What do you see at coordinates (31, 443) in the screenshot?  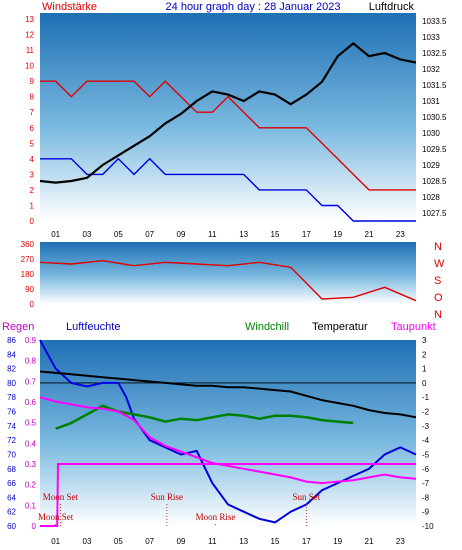 I see `rain-axis-tick: 0.4` at bounding box center [31, 443].